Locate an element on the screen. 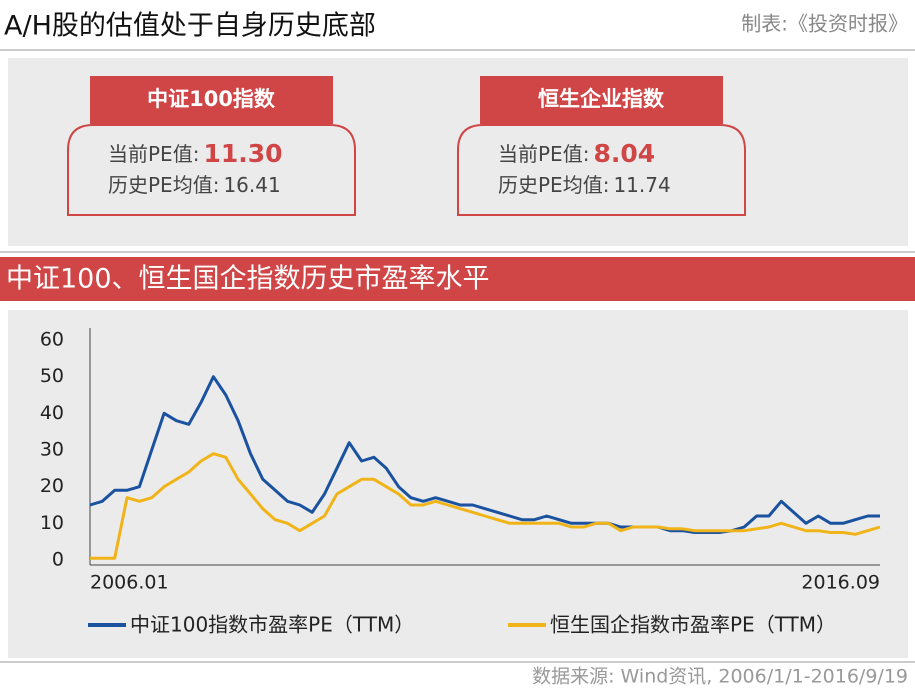  history-line: 历史PE均值: 16.41 is located at coordinates (194, 185).